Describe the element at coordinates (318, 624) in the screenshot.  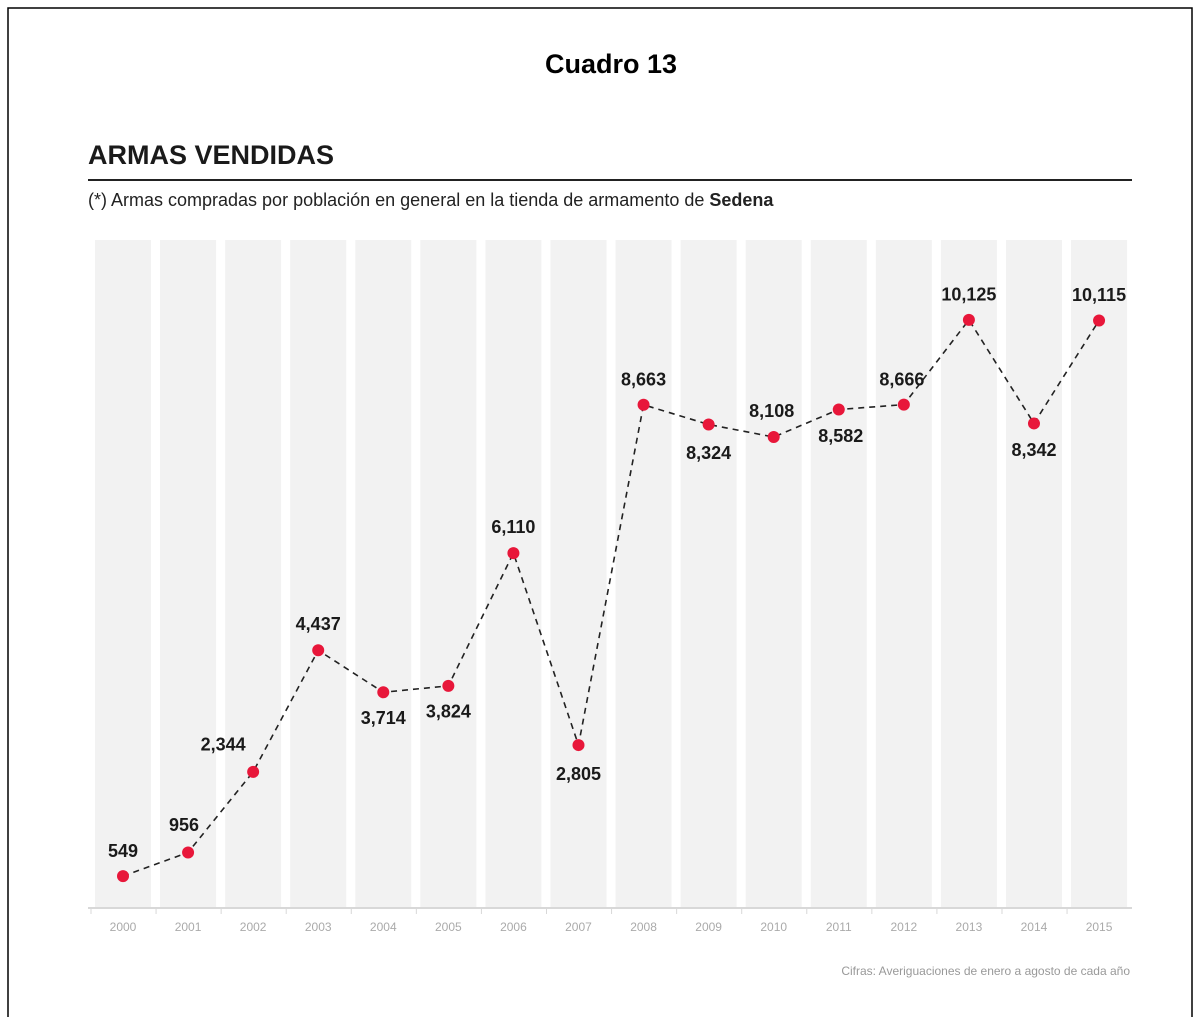
I see `data-label: 4,437` at that location.